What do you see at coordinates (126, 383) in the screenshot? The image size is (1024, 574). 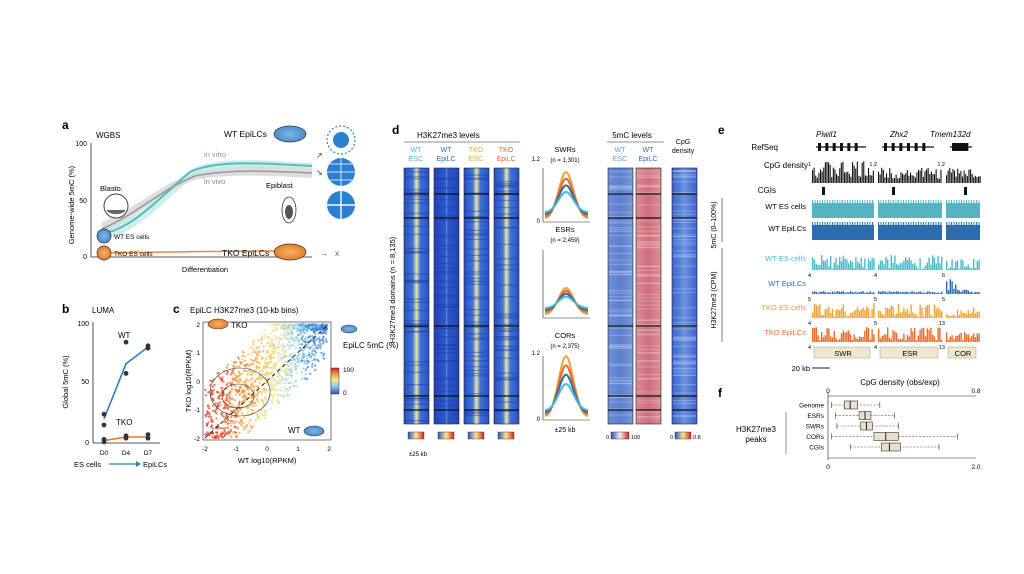 I see `series-line-wt` at bounding box center [126, 383].